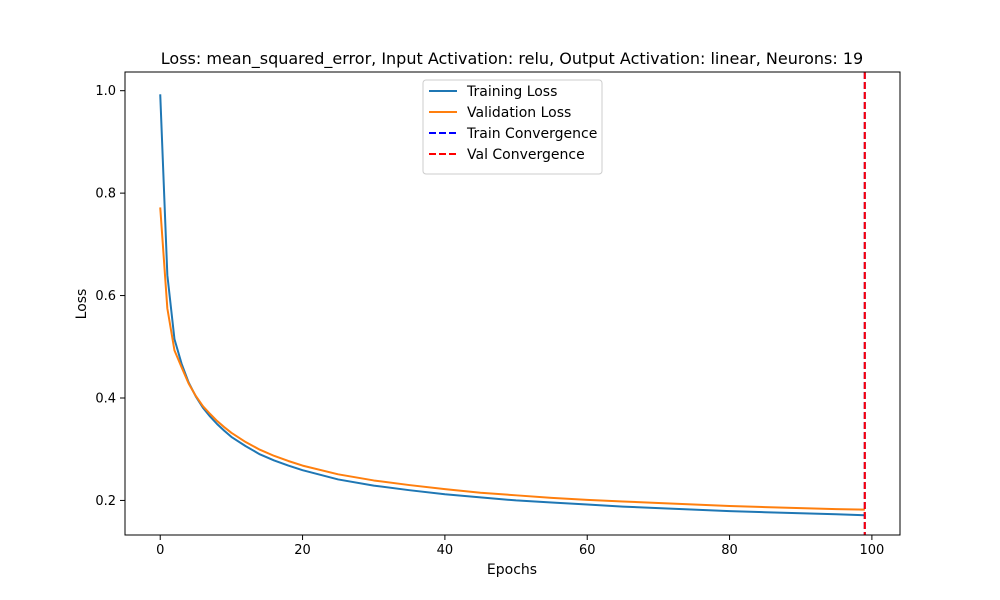 The height and width of the screenshot is (600, 1000). Describe the element at coordinates (82, 304) in the screenshot. I see `y-axis-label: Loss` at that location.